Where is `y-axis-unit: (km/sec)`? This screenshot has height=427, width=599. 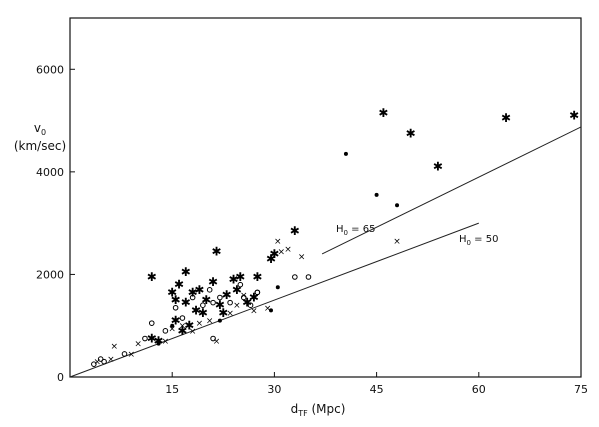
y-axis-unit: (km/sec) is located at coordinates (40, 146).